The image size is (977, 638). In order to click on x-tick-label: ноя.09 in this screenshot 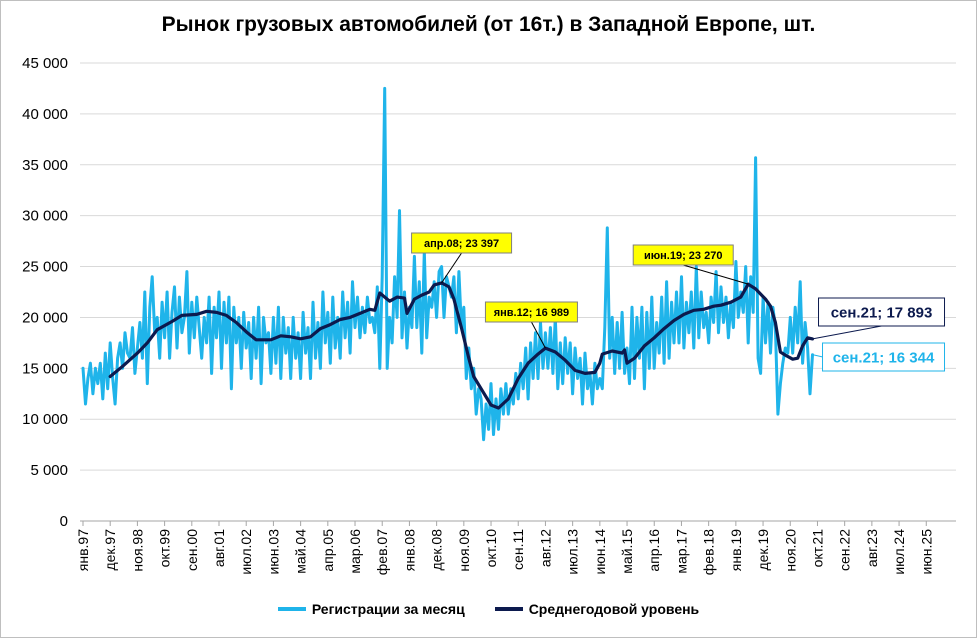, I will do `click(464, 550)`.